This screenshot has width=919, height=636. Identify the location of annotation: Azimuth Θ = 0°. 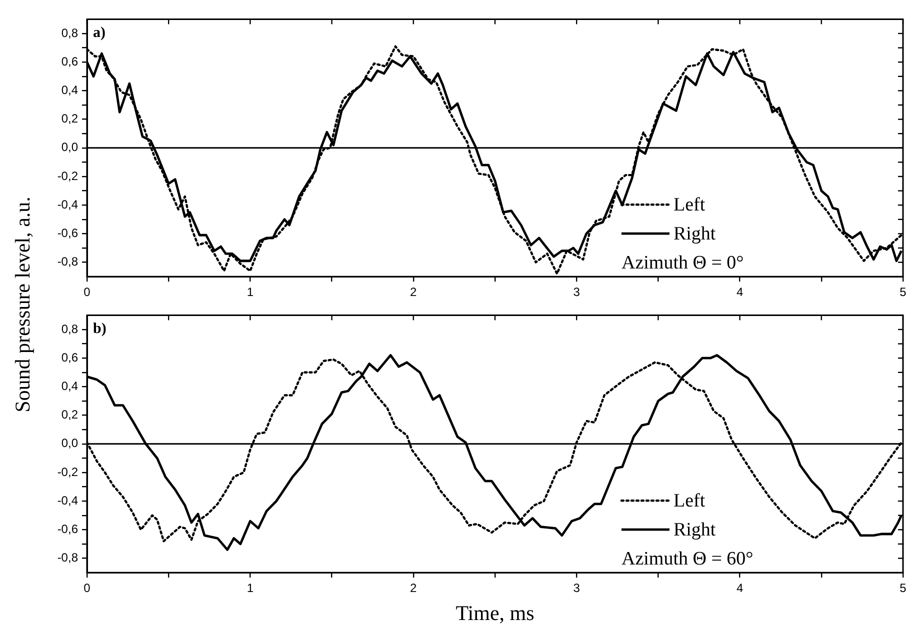
(682, 263).